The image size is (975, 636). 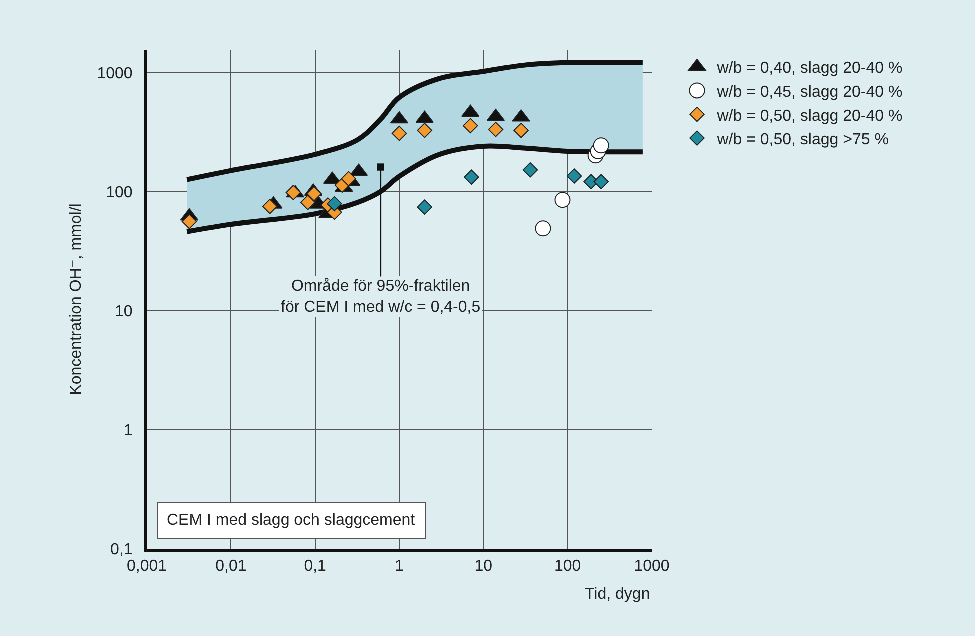 I want to click on legend-label: w/b = 0,45, slagg 20-40 %, so click(x=809, y=92).